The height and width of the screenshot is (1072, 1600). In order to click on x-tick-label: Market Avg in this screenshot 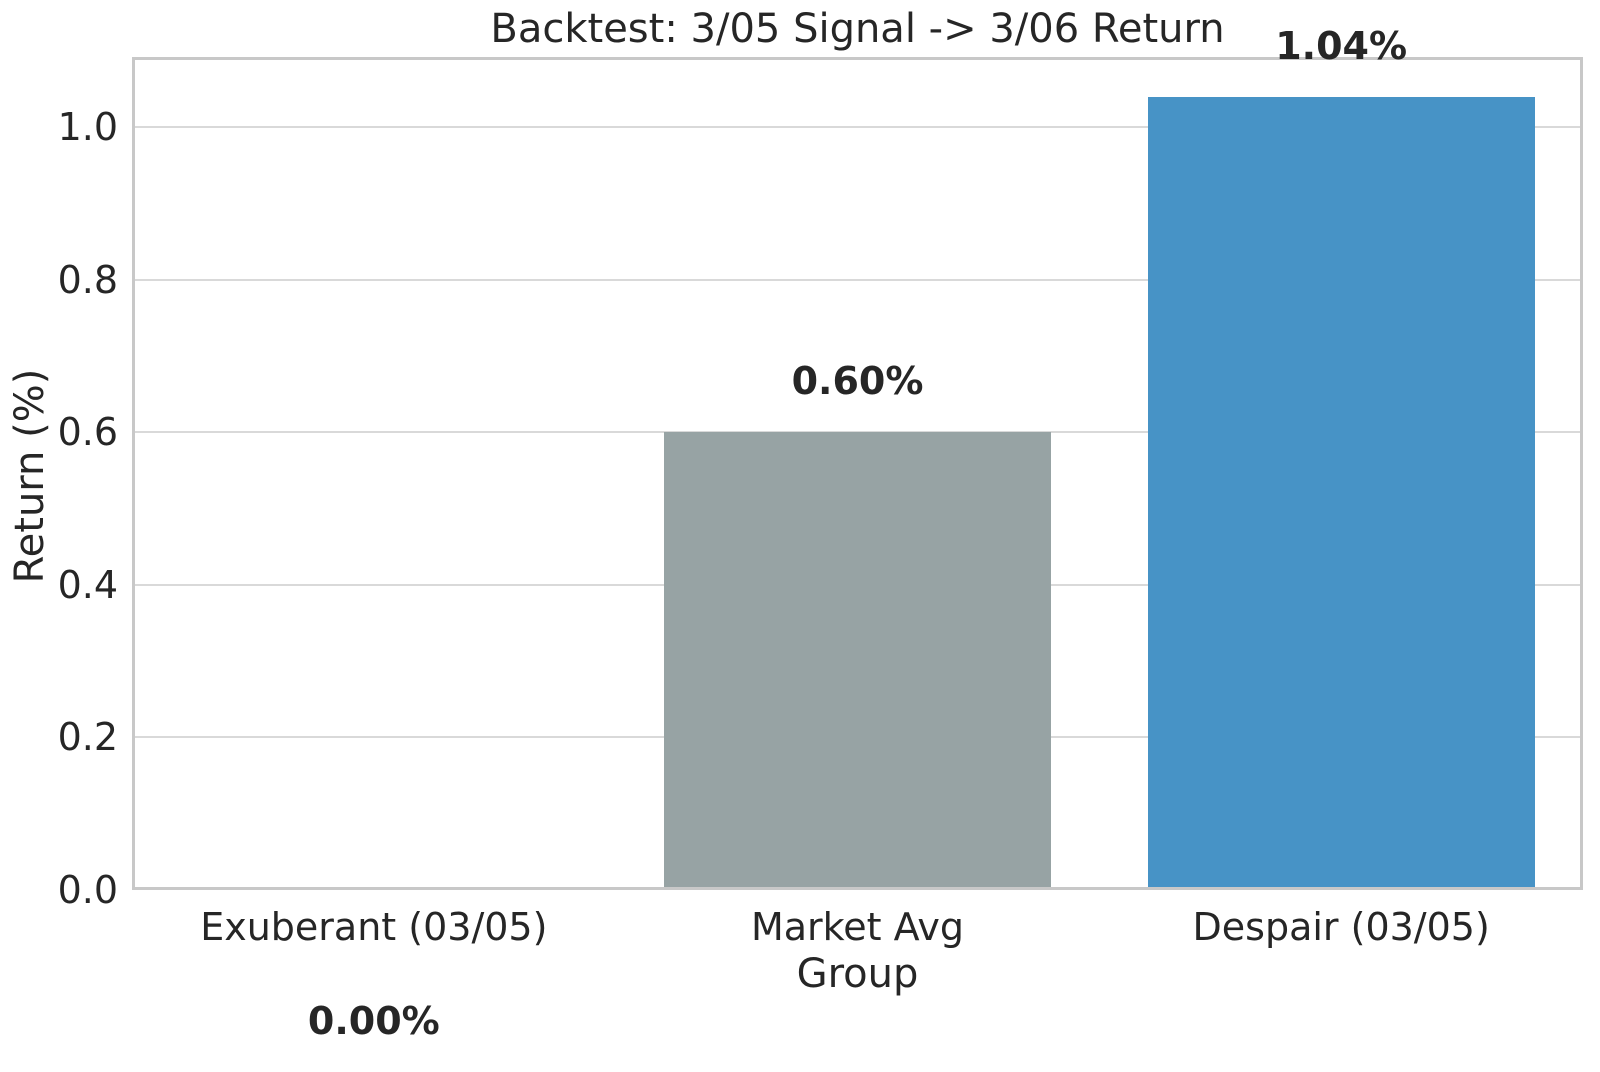, I will do `click(857, 927)`.